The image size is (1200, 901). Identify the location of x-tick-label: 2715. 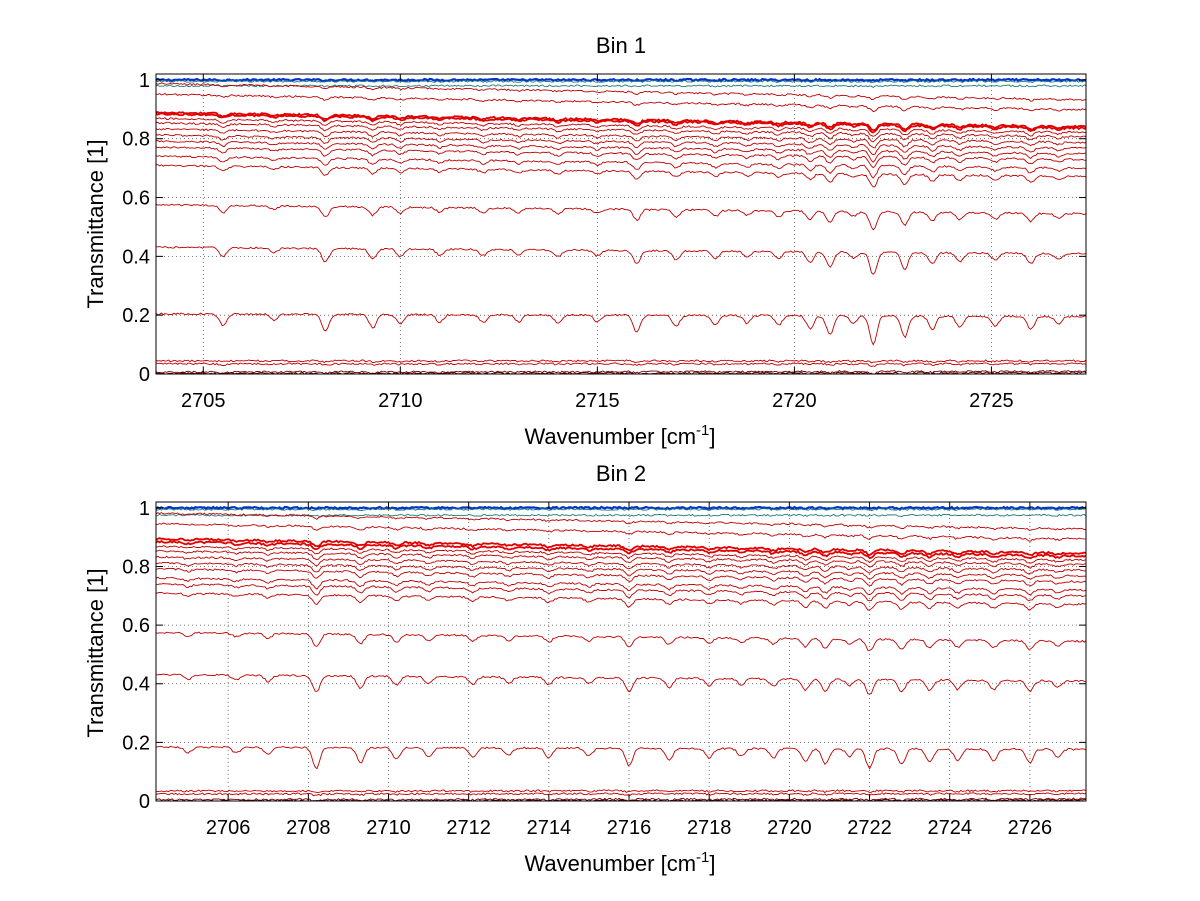
(597, 401).